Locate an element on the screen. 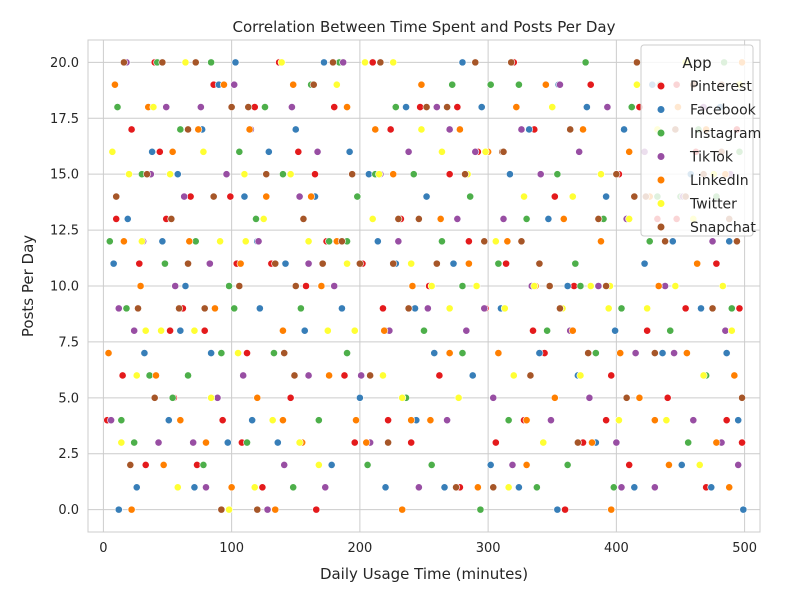 The image size is (800, 600). legend-marker is located at coordinates (661, 109).